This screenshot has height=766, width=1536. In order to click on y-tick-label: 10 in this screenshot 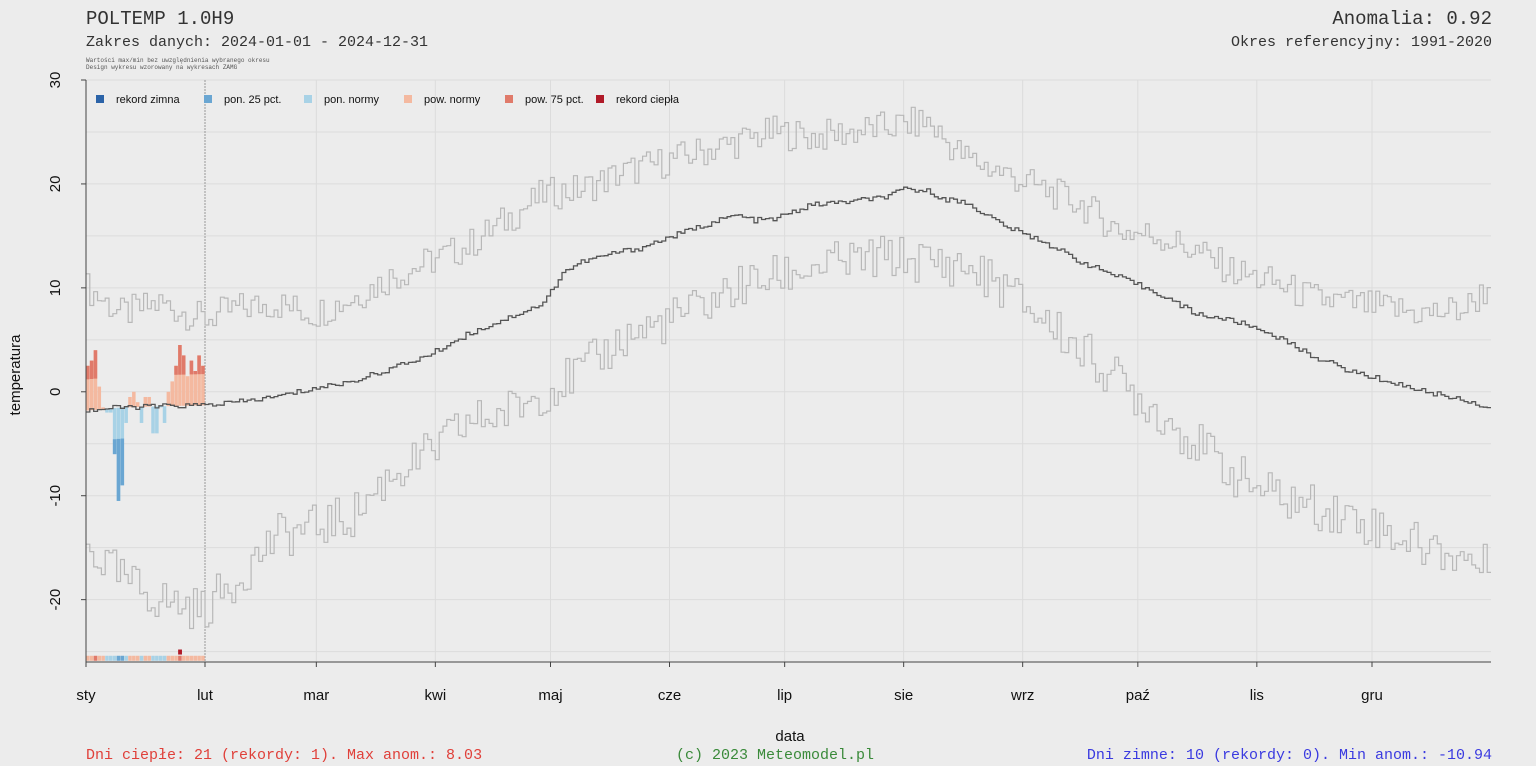, I will do `click(55, 288)`.